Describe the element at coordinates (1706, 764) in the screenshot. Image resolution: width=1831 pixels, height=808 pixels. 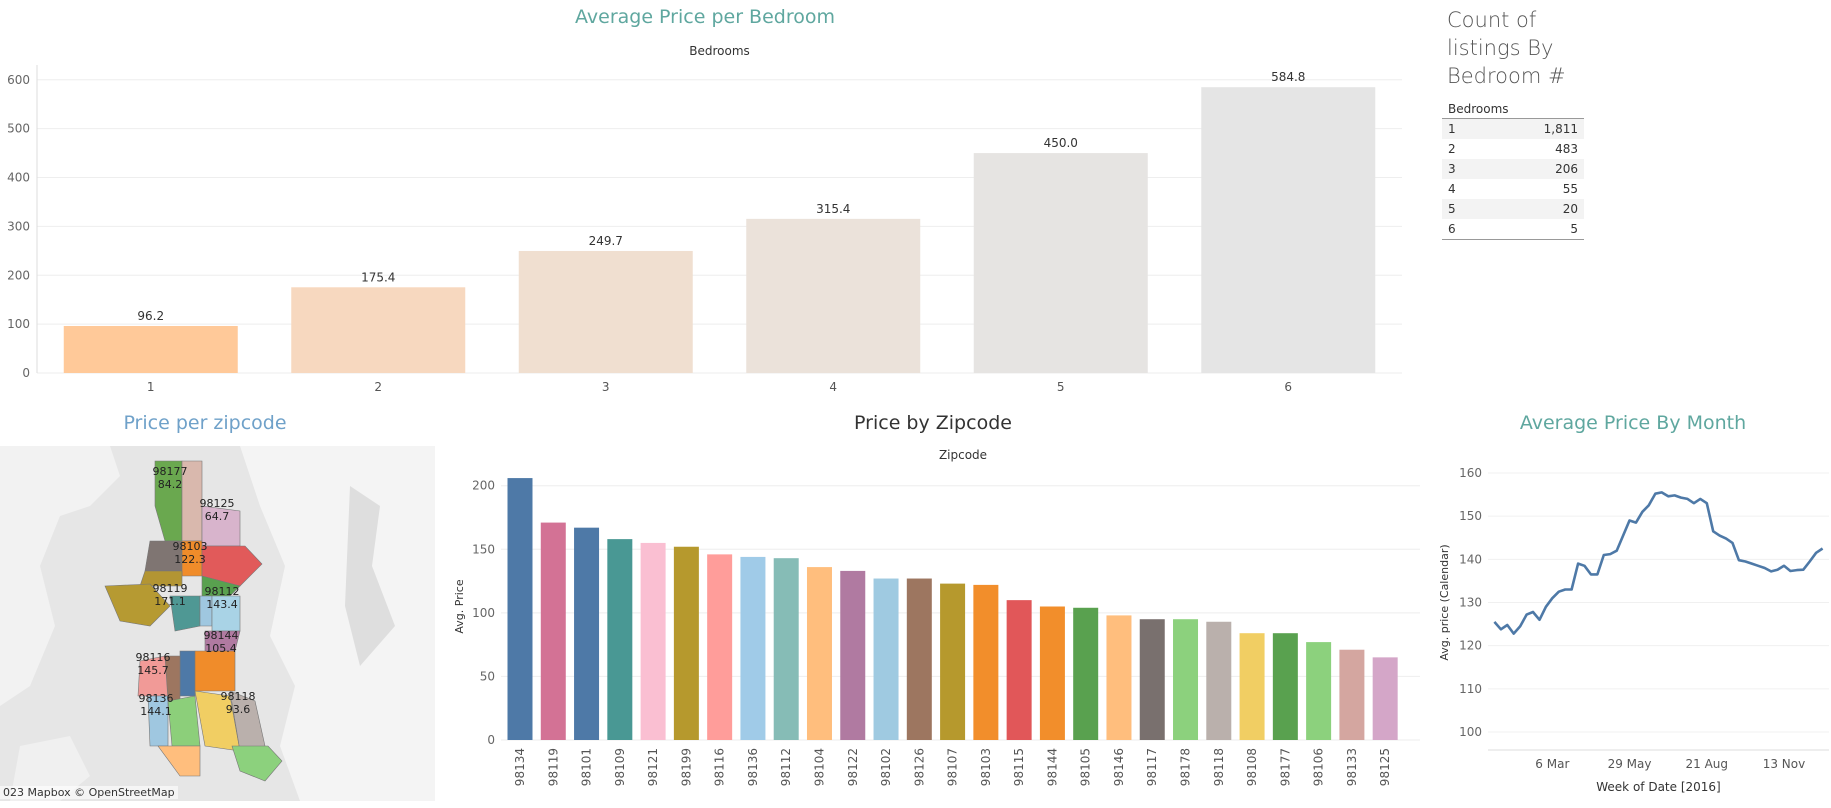
I see `month-xtick: 21 Aug` at that location.